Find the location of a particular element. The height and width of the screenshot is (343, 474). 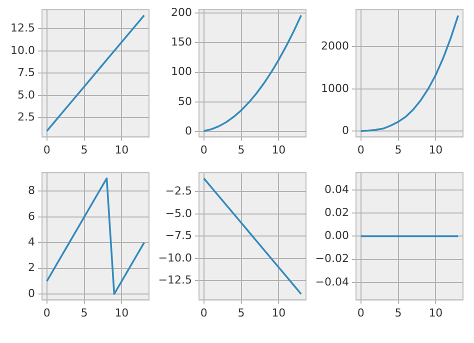

y-tick-label: 12.5 is located at coordinates (22, 28).